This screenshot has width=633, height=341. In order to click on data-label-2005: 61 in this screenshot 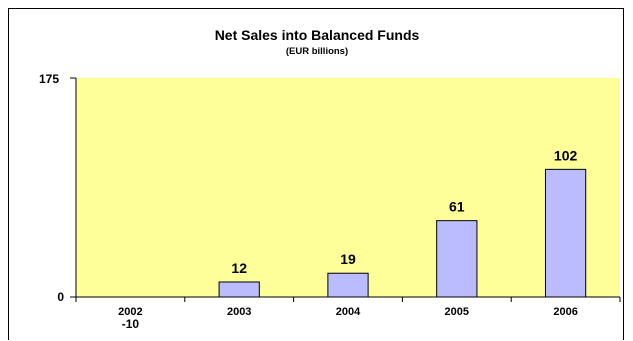, I will do `click(457, 207)`.